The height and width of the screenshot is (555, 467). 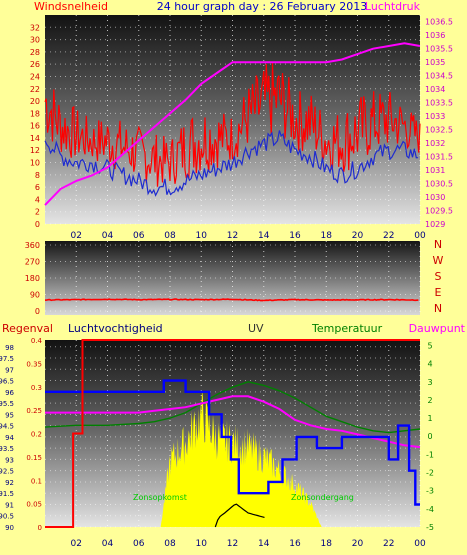 I want to click on direction-tick-label: 270, so click(x=32, y=262).